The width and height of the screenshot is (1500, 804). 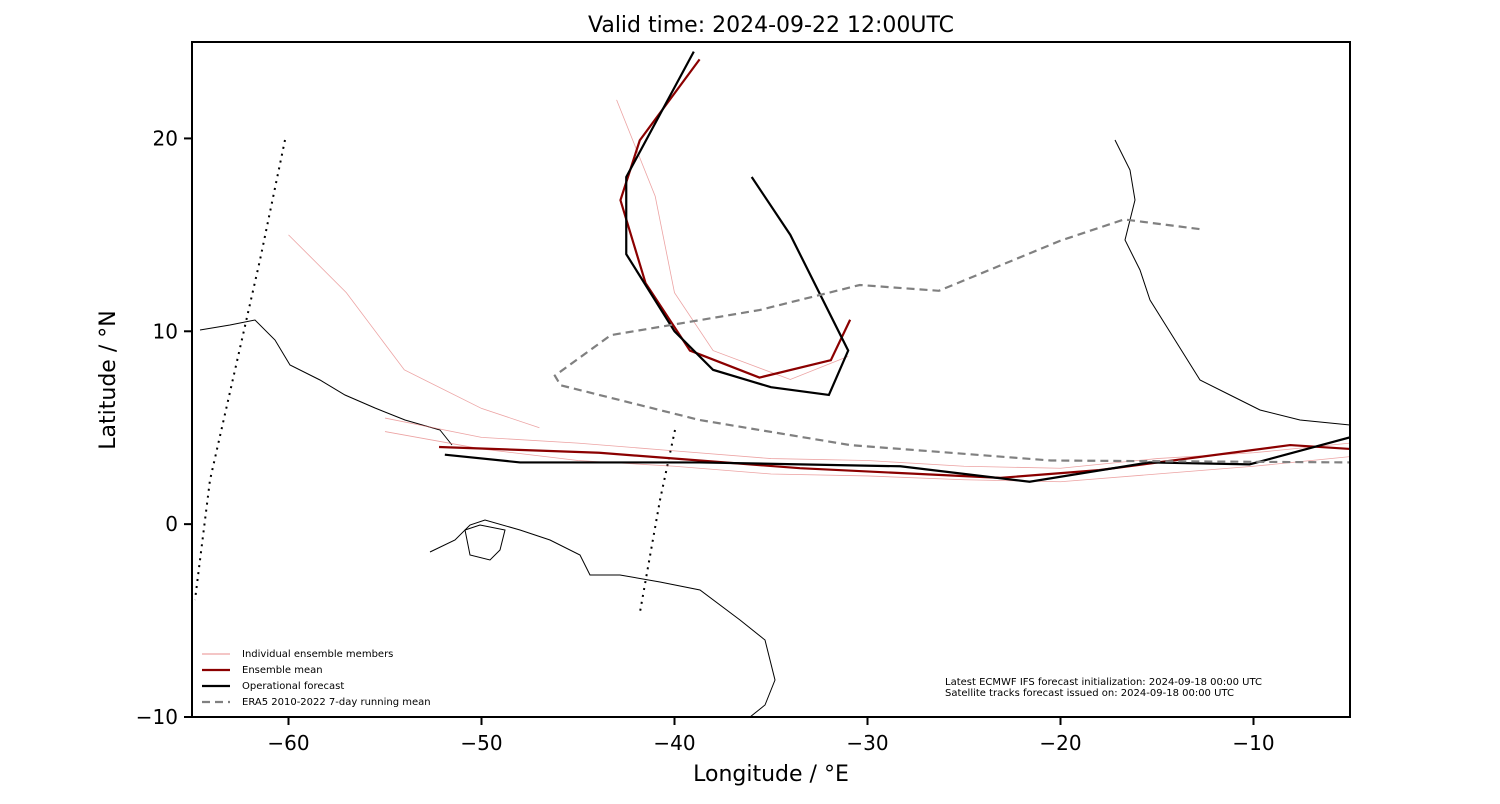 I want to click on legend-label: ERA5 2010-2022 7-day running mean, so click(x=336, y=702).